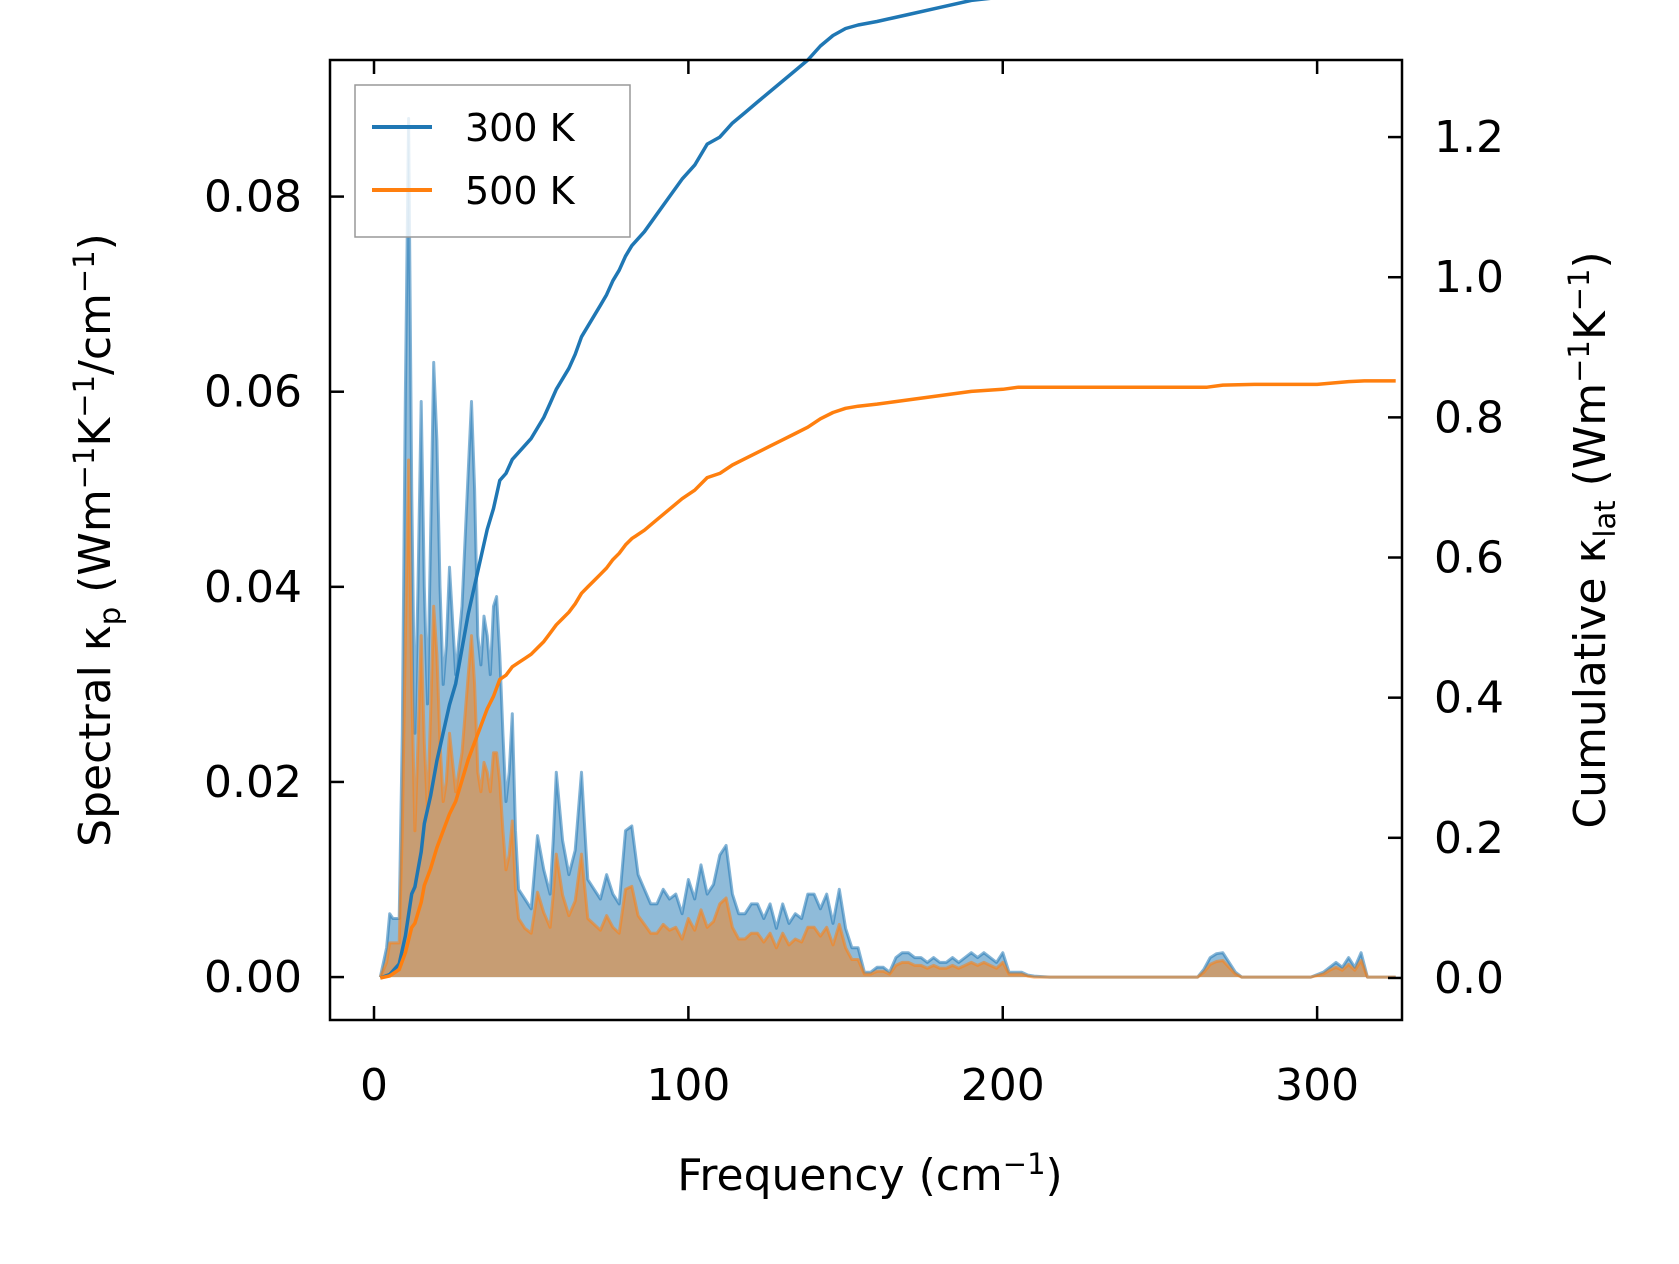  I want to click on legend-label-500k: 500 K, so click(520, 191).